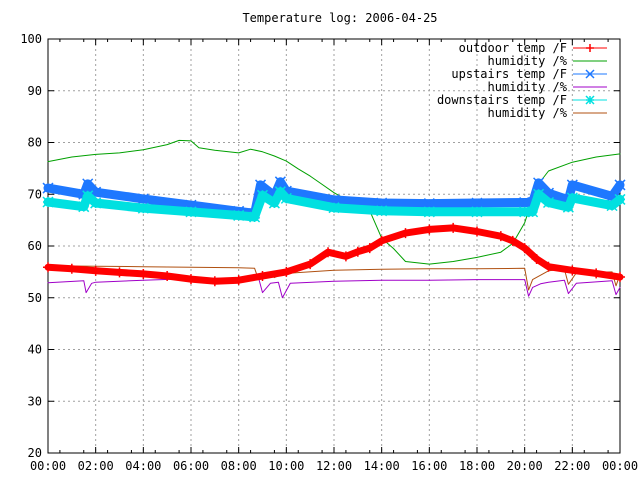 Image resolution: width=640 pixels, height=480 pixels. What do you see at coordinates (239, 466) in the screenshot?
I see `x-tick-label: 08:00` at bounding box center [239, 466].